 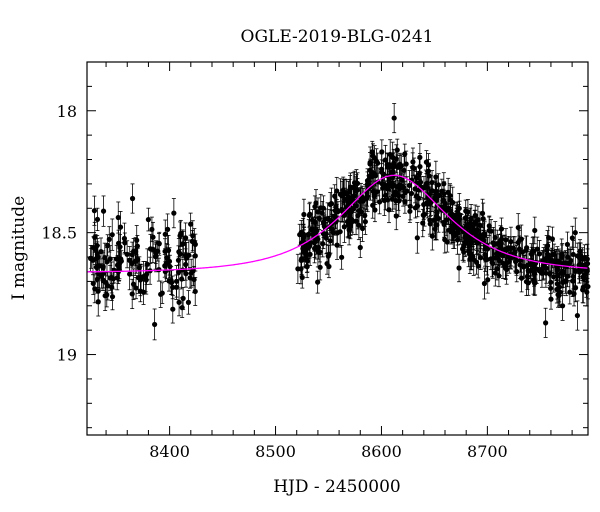 I want to click on x-axis-label: HJD - 2450000, so click(x=337, y=487).